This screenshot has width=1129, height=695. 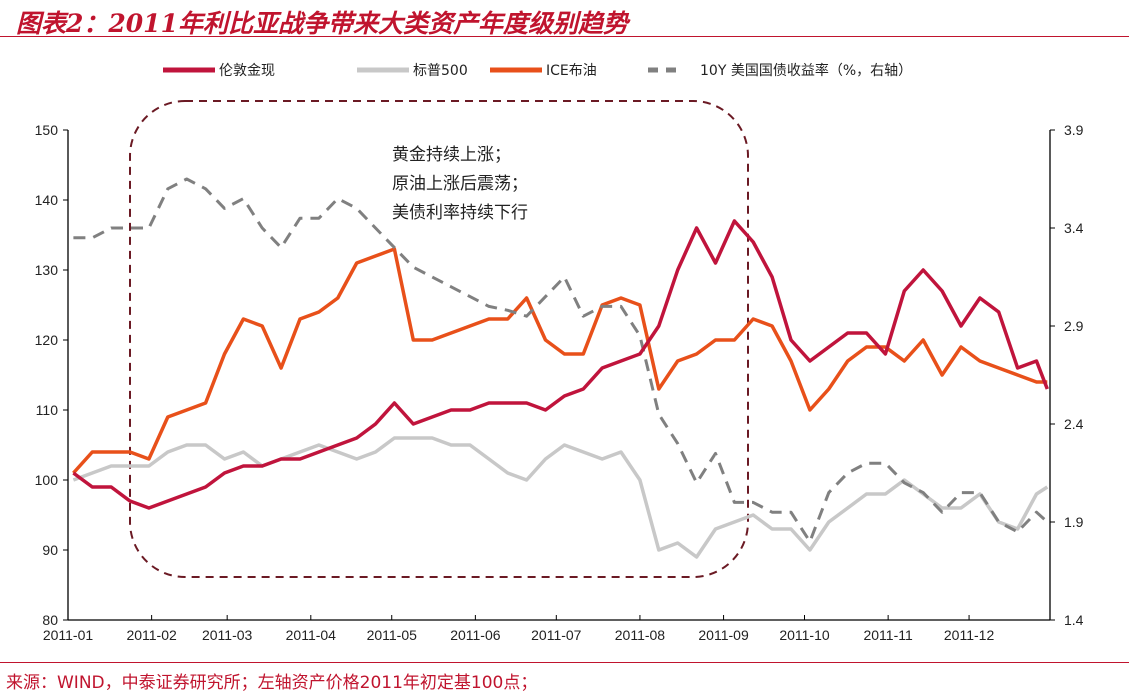 I want to click on annotation-line: 黄金持续上涨；, so click(x=451, y=155).